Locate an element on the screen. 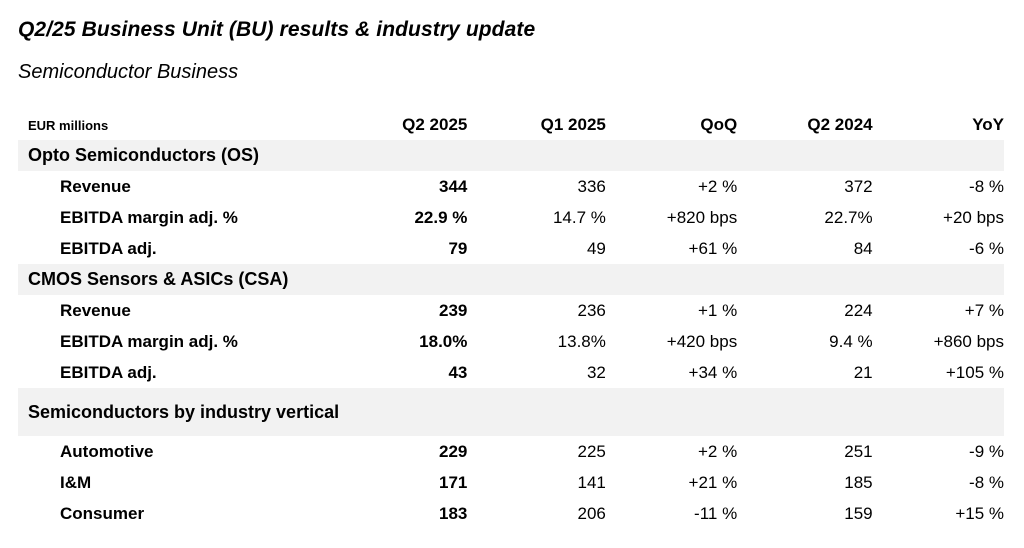  cell-q1-2025: 49 is located at coordinates (596, 248).